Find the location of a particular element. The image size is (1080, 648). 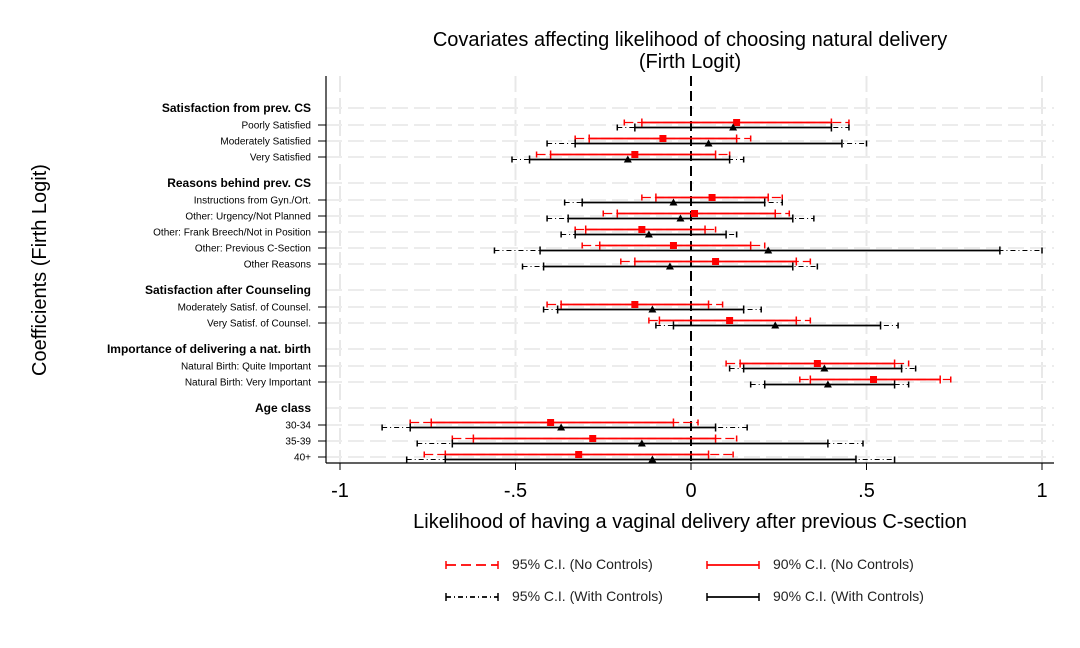

row-label: 35-39 is located at coordinates (298, 442).